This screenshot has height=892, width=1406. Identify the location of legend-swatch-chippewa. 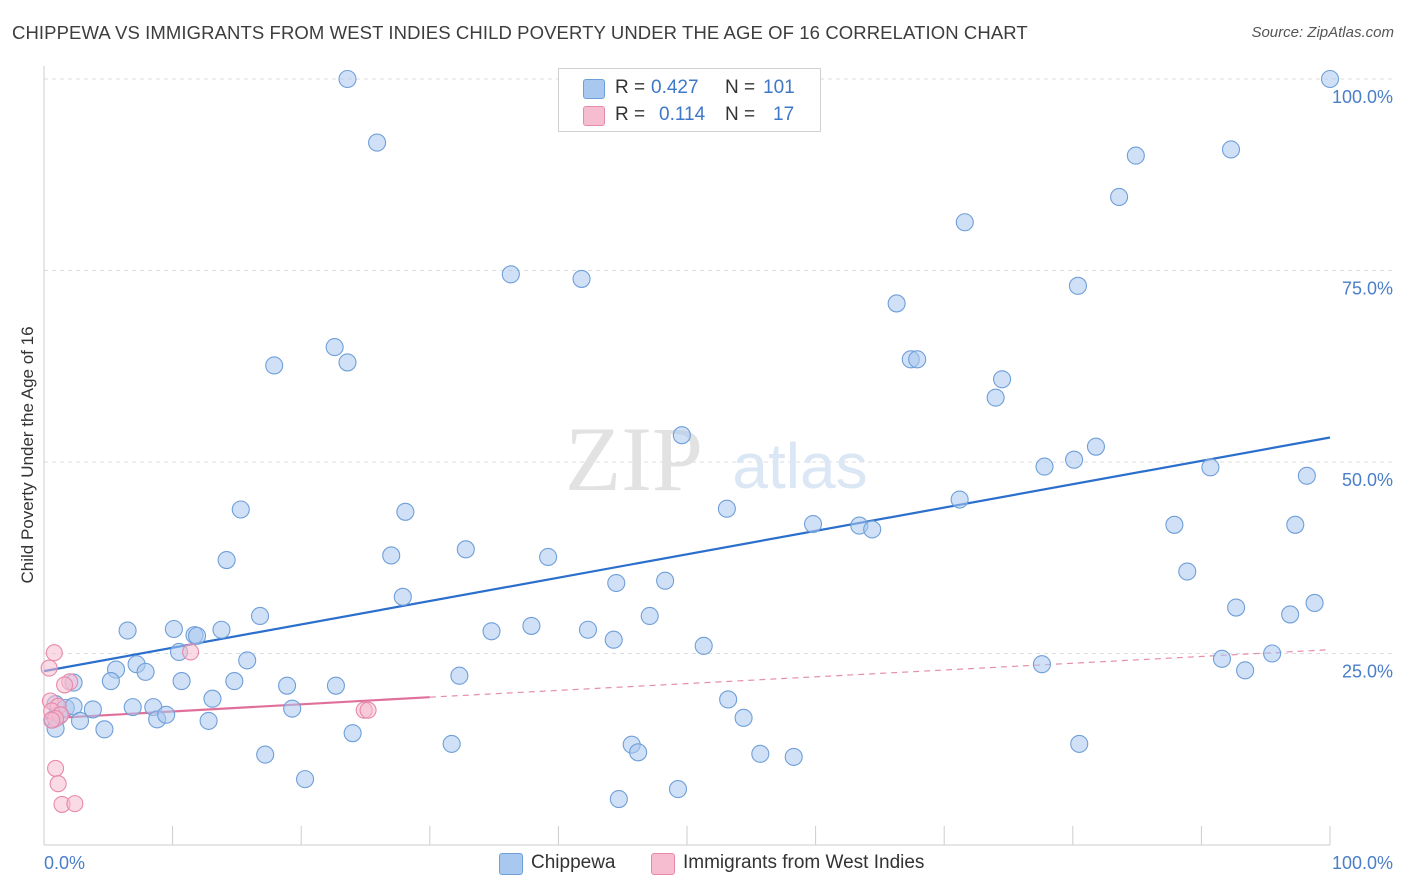
(594, 89).